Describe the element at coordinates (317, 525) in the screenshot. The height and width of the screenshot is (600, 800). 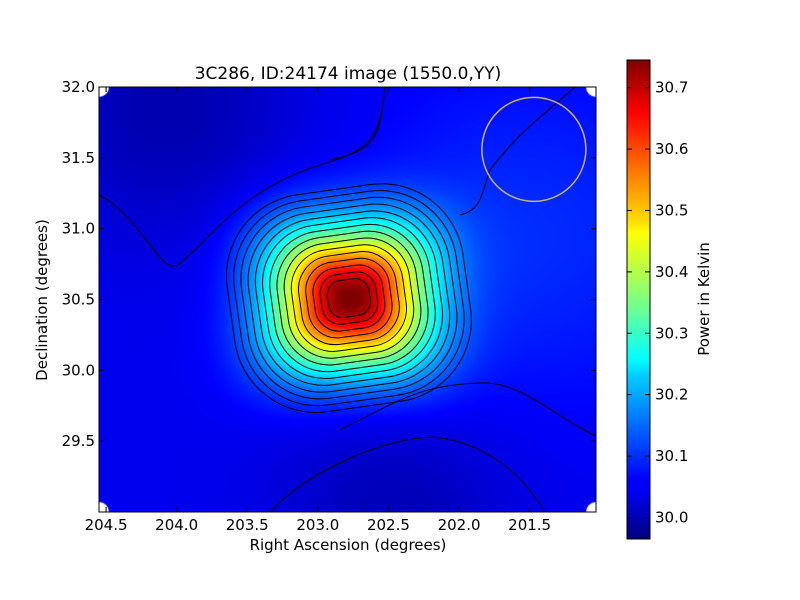
I see `x-tick-label: 203.0` at that location.